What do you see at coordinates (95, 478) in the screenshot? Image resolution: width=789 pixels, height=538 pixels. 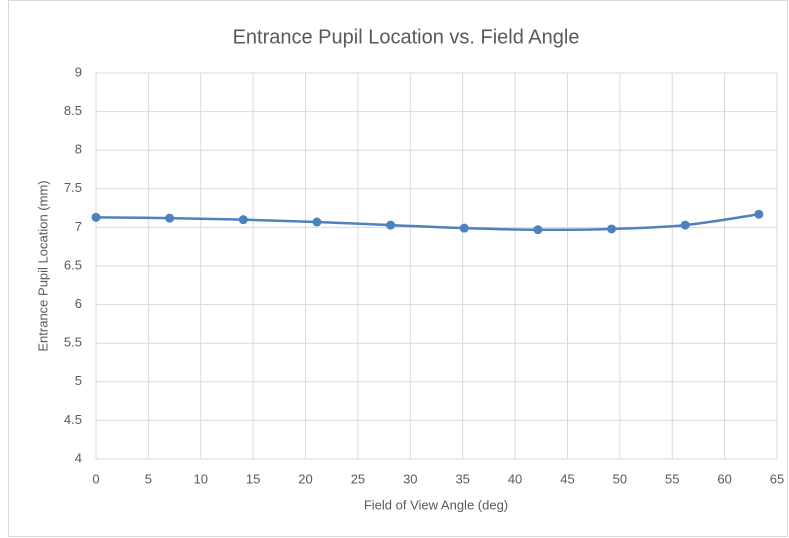 I see `x-tick-label: 0` at bounding box center [95, 478].